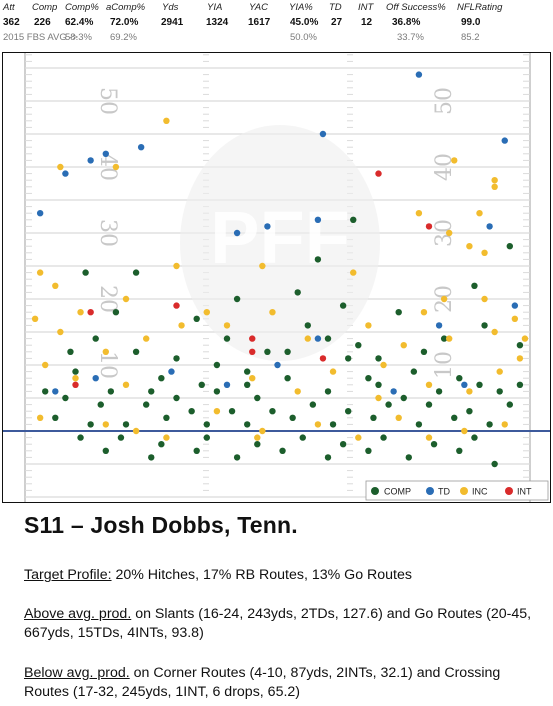 This screenshot has width=553, height=706. What do you see at coordinates (444, 101) in the screenshot?
I see `yard-number-right: 50` at bounding box center [444, 101].